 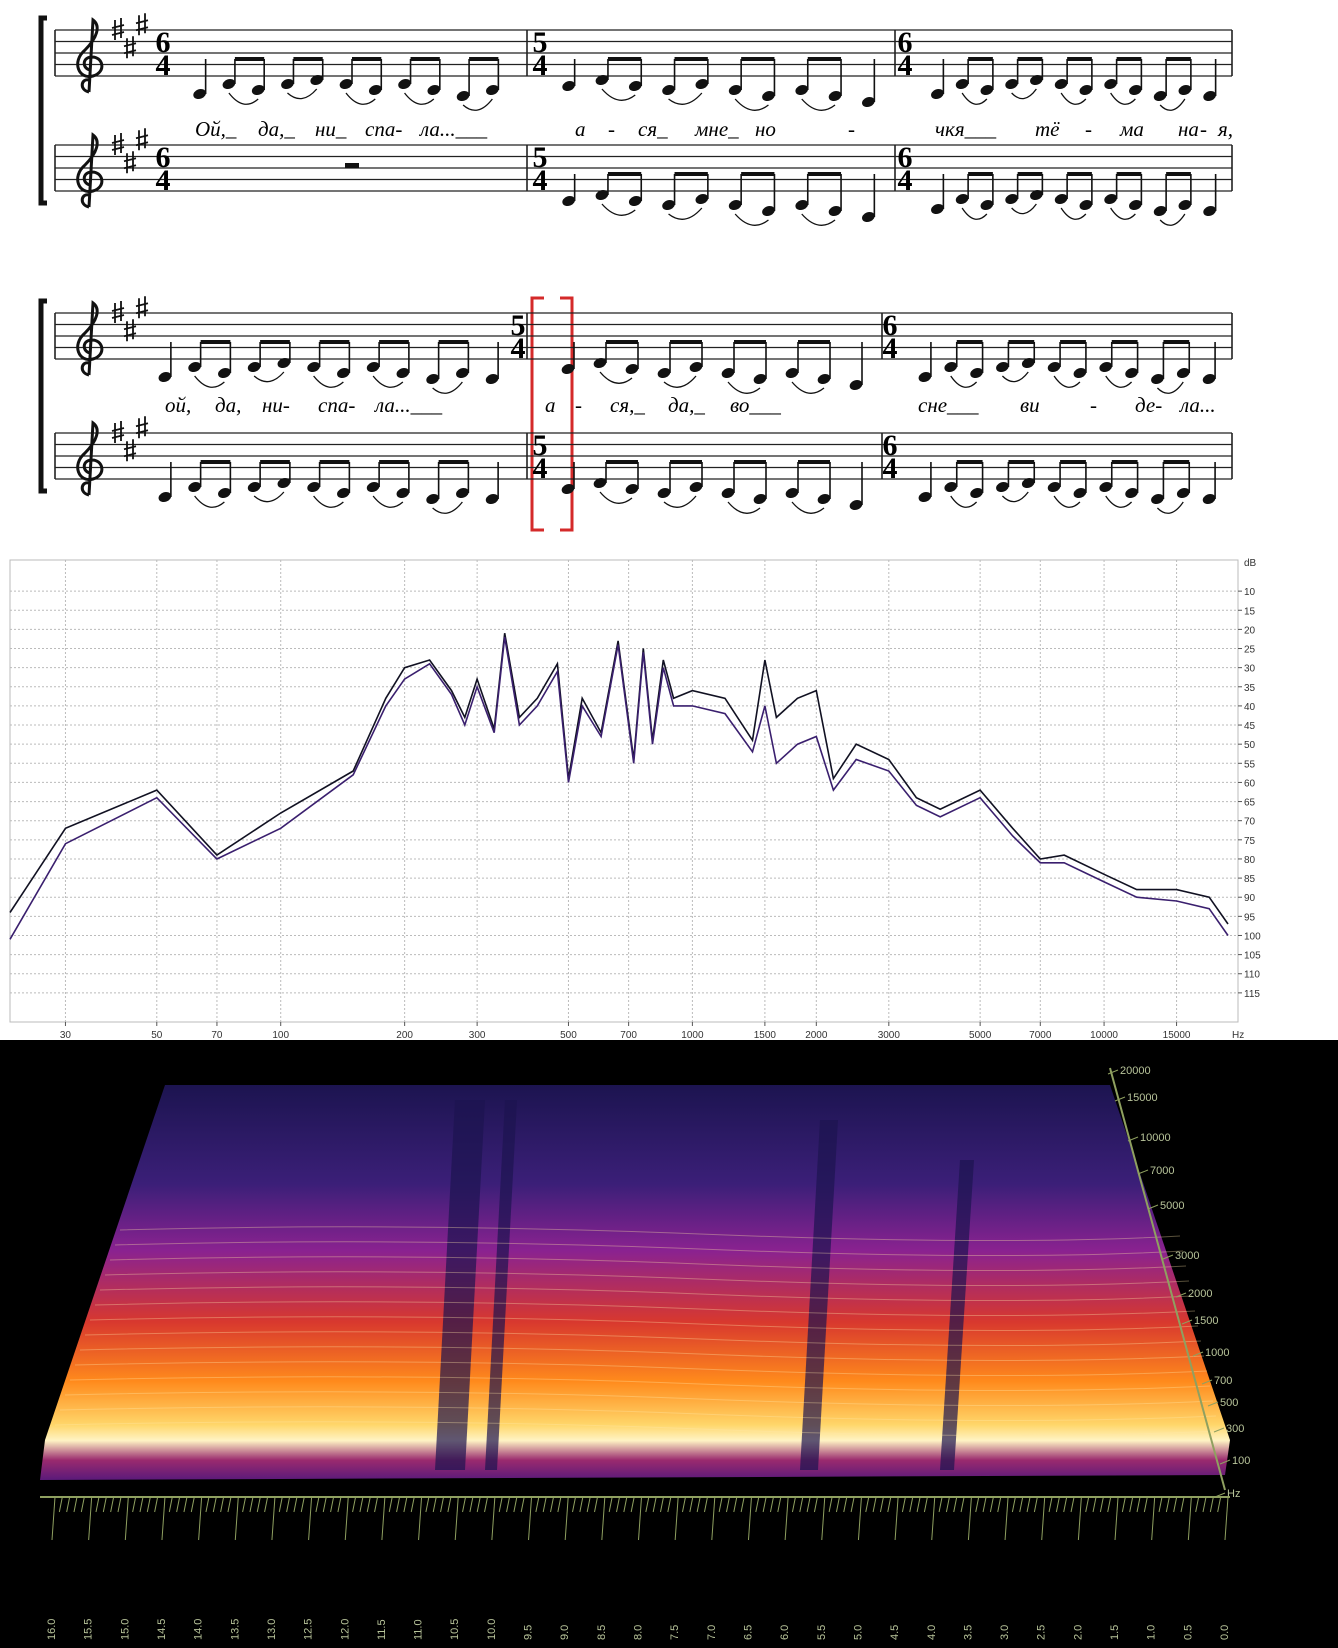 What do you see at coordinates (199, 1629) in the screenshot?
I see `time-label: 14.0` at bounding box center [199, 1629].